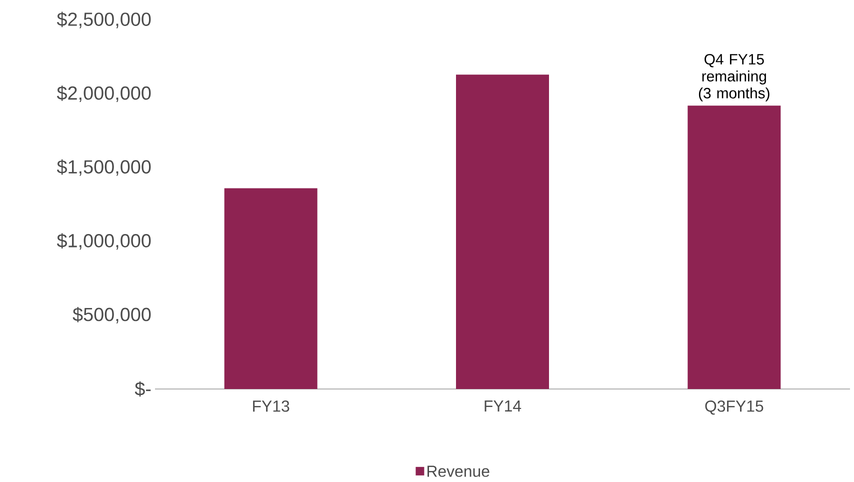 This screenshot has width=854, height=482. What do you see at coordinates (103, 241) in the screenshot?
I see `y-tick-label: $1,000,000` at bounding box center [103, 241].